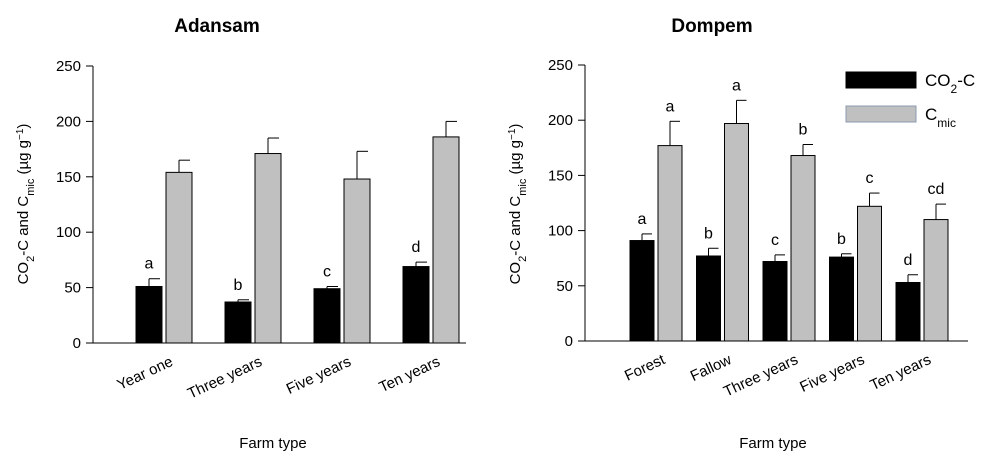 The height and width of the screenshot is (457, 984). Describe the element at coordinates (940, 117) in the screenshot. I see `legend-label-cmic: Cmic` at that location.